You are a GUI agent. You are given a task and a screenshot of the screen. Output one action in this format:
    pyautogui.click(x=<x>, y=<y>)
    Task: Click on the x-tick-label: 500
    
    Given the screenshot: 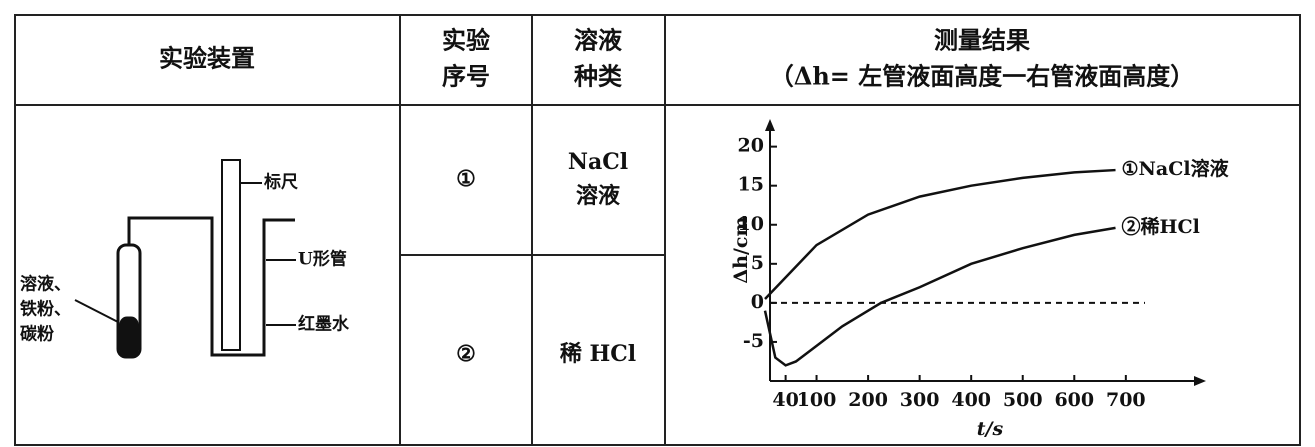 What is the action you would take?
    pyautogui.click(x=1023, y=400)
    